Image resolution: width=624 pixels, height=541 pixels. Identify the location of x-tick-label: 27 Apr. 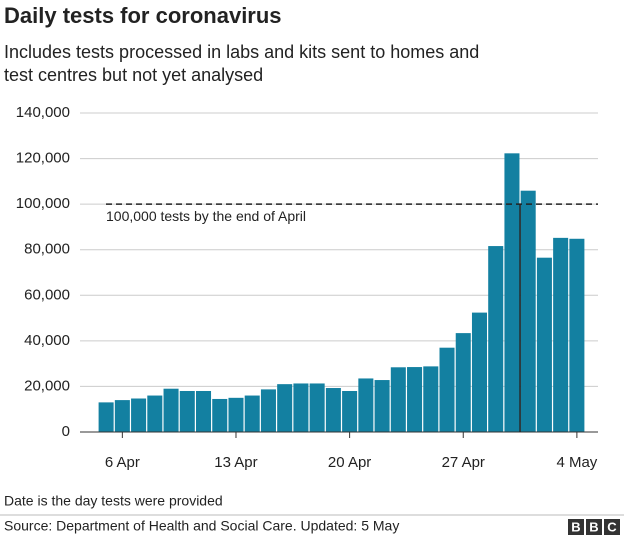
(463, 462).